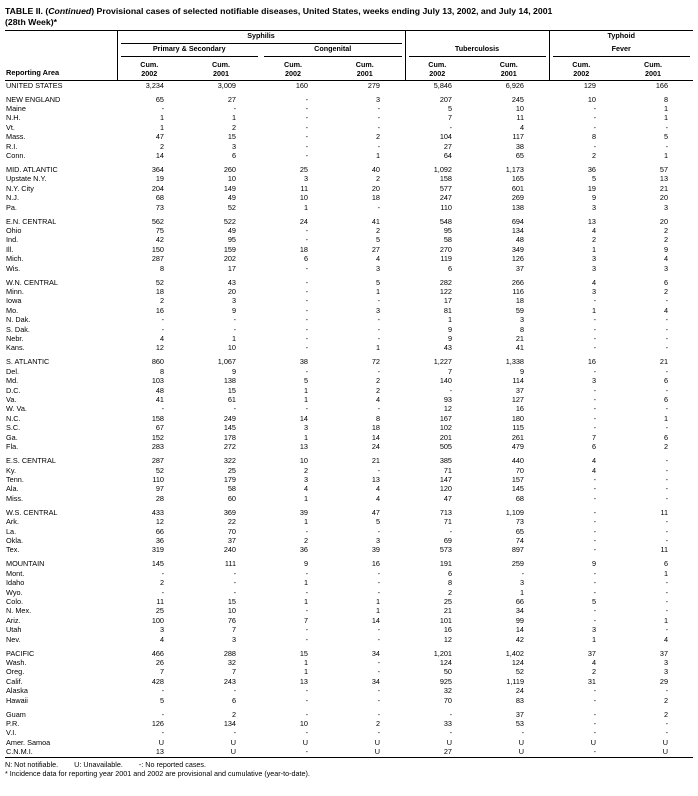 This screenshot has width=698, height=796. I want to click on reporting-area-cell: Ohio, so click(14, 230).